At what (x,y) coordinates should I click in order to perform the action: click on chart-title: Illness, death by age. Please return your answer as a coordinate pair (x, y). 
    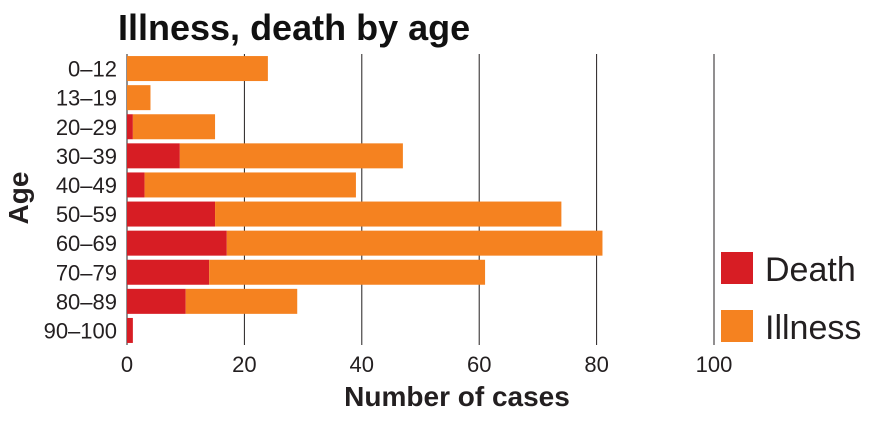
    Looking at the image, I should click on (294, 27).